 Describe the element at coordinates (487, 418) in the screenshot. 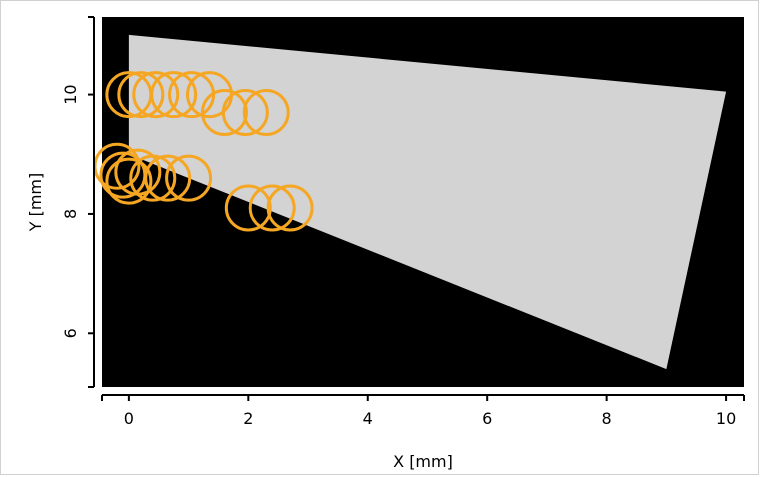

I see `x-tick-label: 6` at that location.